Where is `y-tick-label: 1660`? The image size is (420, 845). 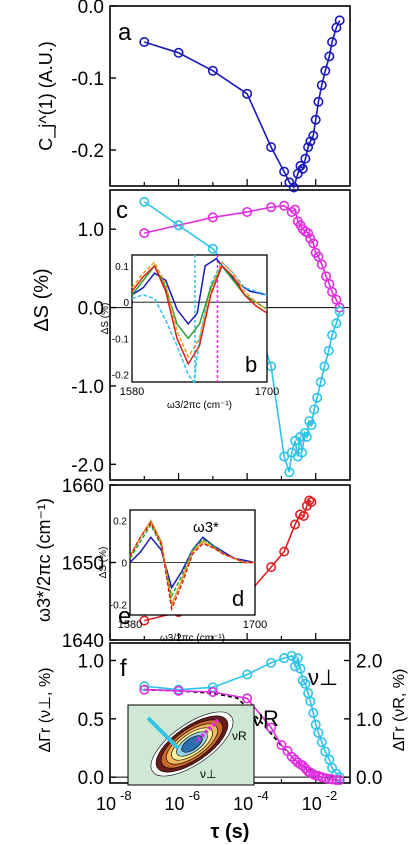 y-tick-label: 1660 is located at coordinates (83, 486).